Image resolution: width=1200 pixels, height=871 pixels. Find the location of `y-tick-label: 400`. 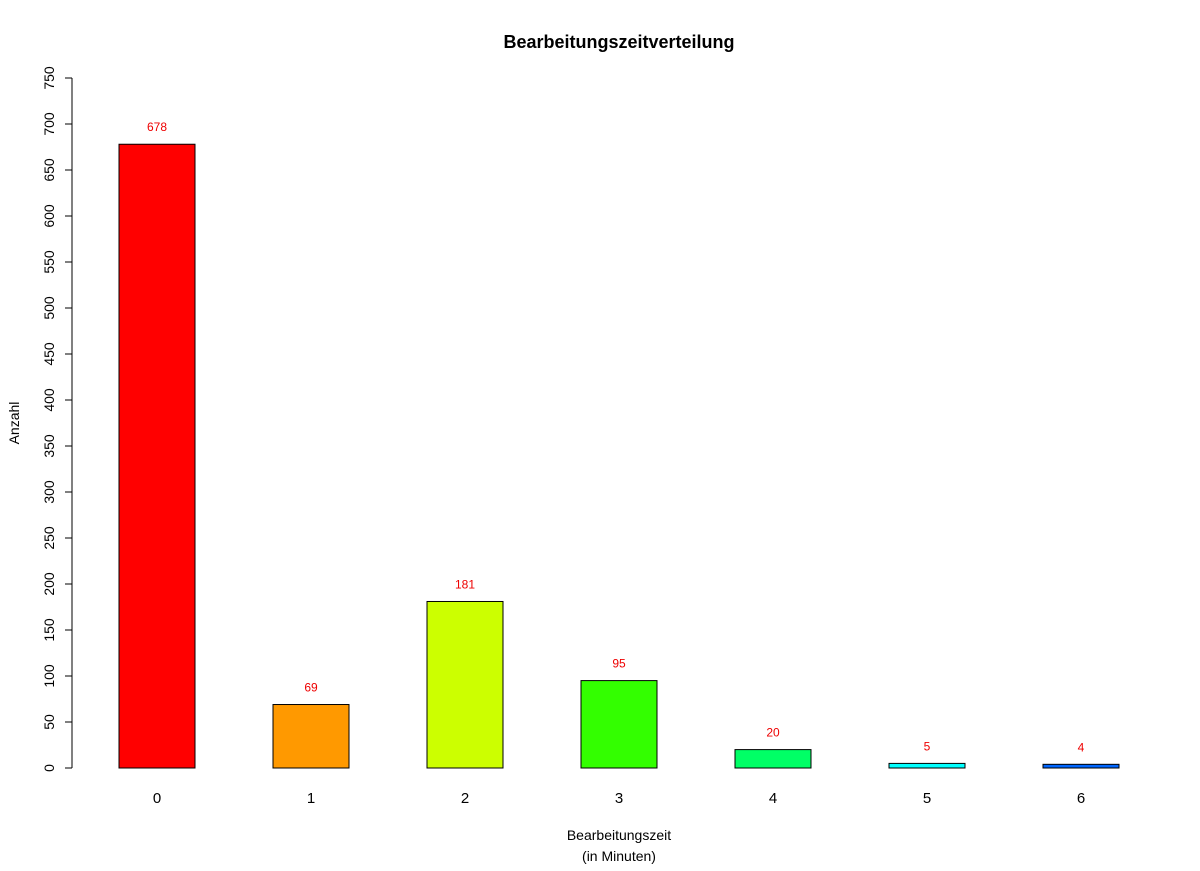

y-tick-label: 400 is located at coordinates (49, 400).